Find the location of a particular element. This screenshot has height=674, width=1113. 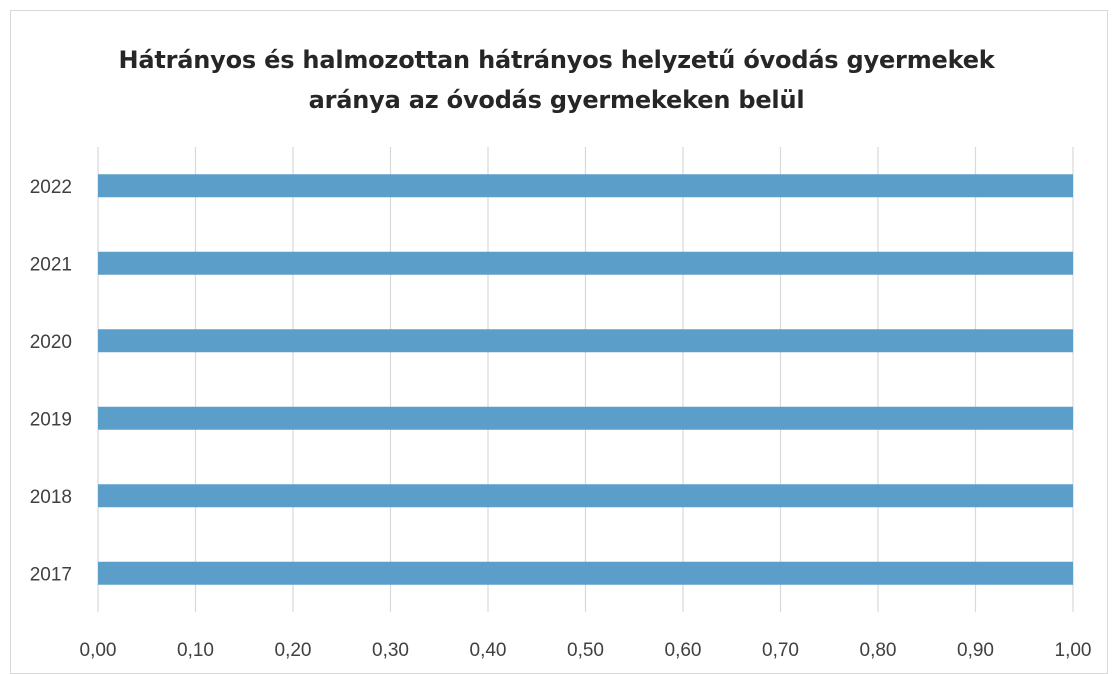

bar-2020 is located at coordinates (585, 341).